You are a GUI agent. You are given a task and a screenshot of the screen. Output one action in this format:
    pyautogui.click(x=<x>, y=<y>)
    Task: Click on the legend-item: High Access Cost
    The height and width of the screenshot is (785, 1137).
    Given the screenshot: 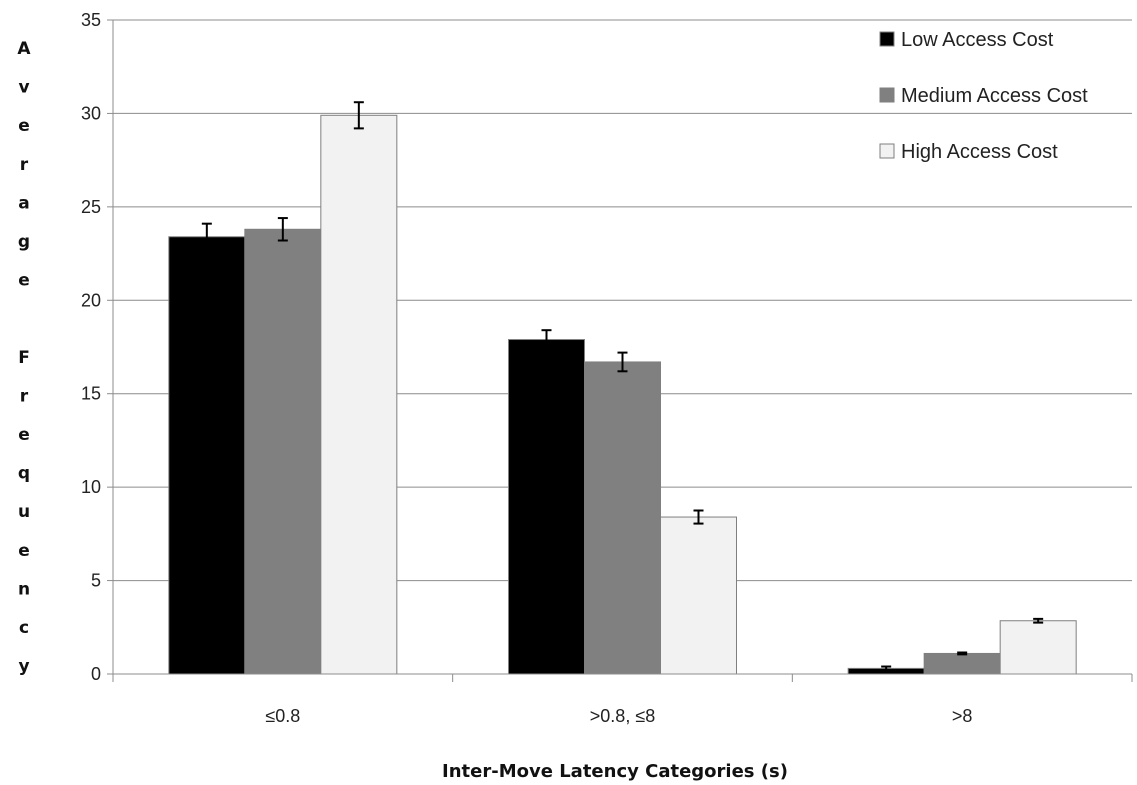 What is the action you would take?
    pyautogui.click(x=968, y=152)
    